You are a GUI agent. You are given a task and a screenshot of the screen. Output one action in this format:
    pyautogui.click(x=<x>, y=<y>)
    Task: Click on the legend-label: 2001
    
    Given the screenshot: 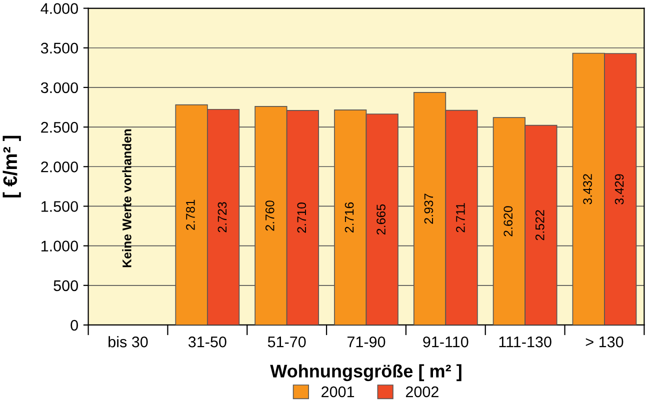 What is the action you would take?
    pyautogui.click(x=338, y=392)
    